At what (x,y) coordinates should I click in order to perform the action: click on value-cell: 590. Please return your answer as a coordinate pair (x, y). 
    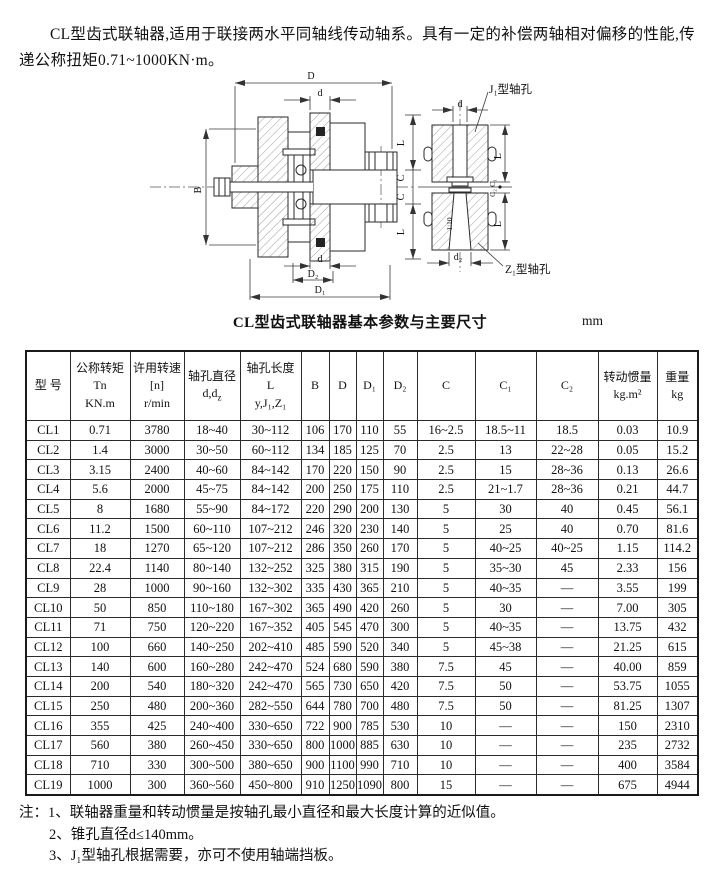
    Looking at the image, I should click on (342, 647).